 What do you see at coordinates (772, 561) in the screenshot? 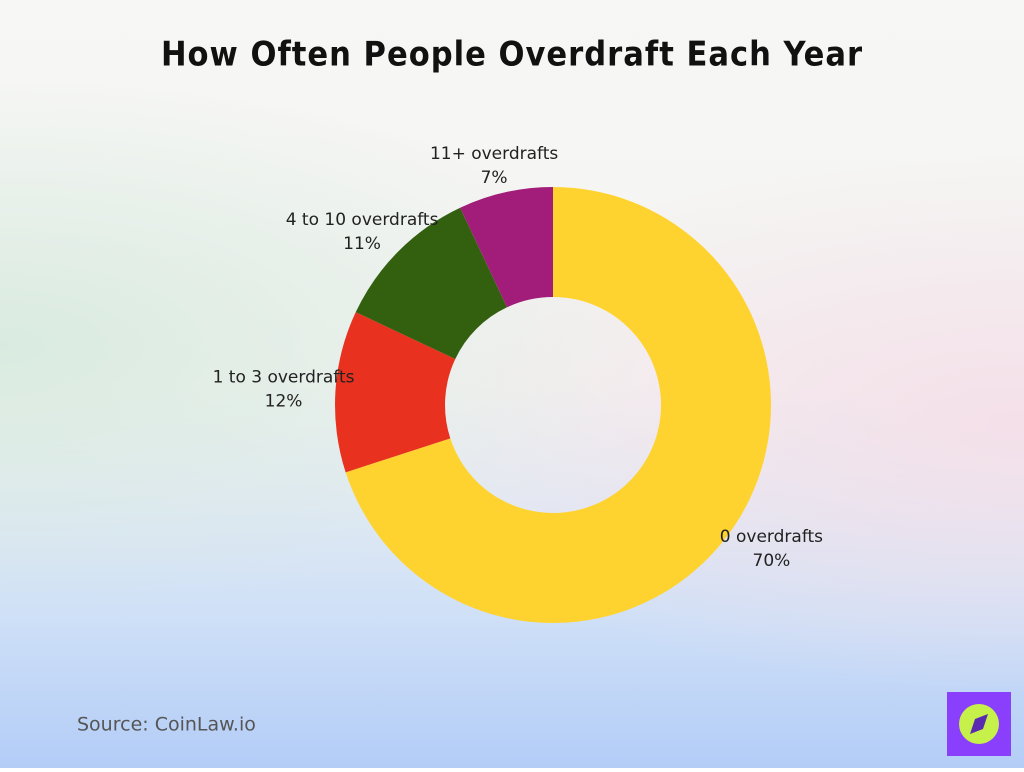
I see `slice-value-label: 70%` at bounding box center [772, 561].